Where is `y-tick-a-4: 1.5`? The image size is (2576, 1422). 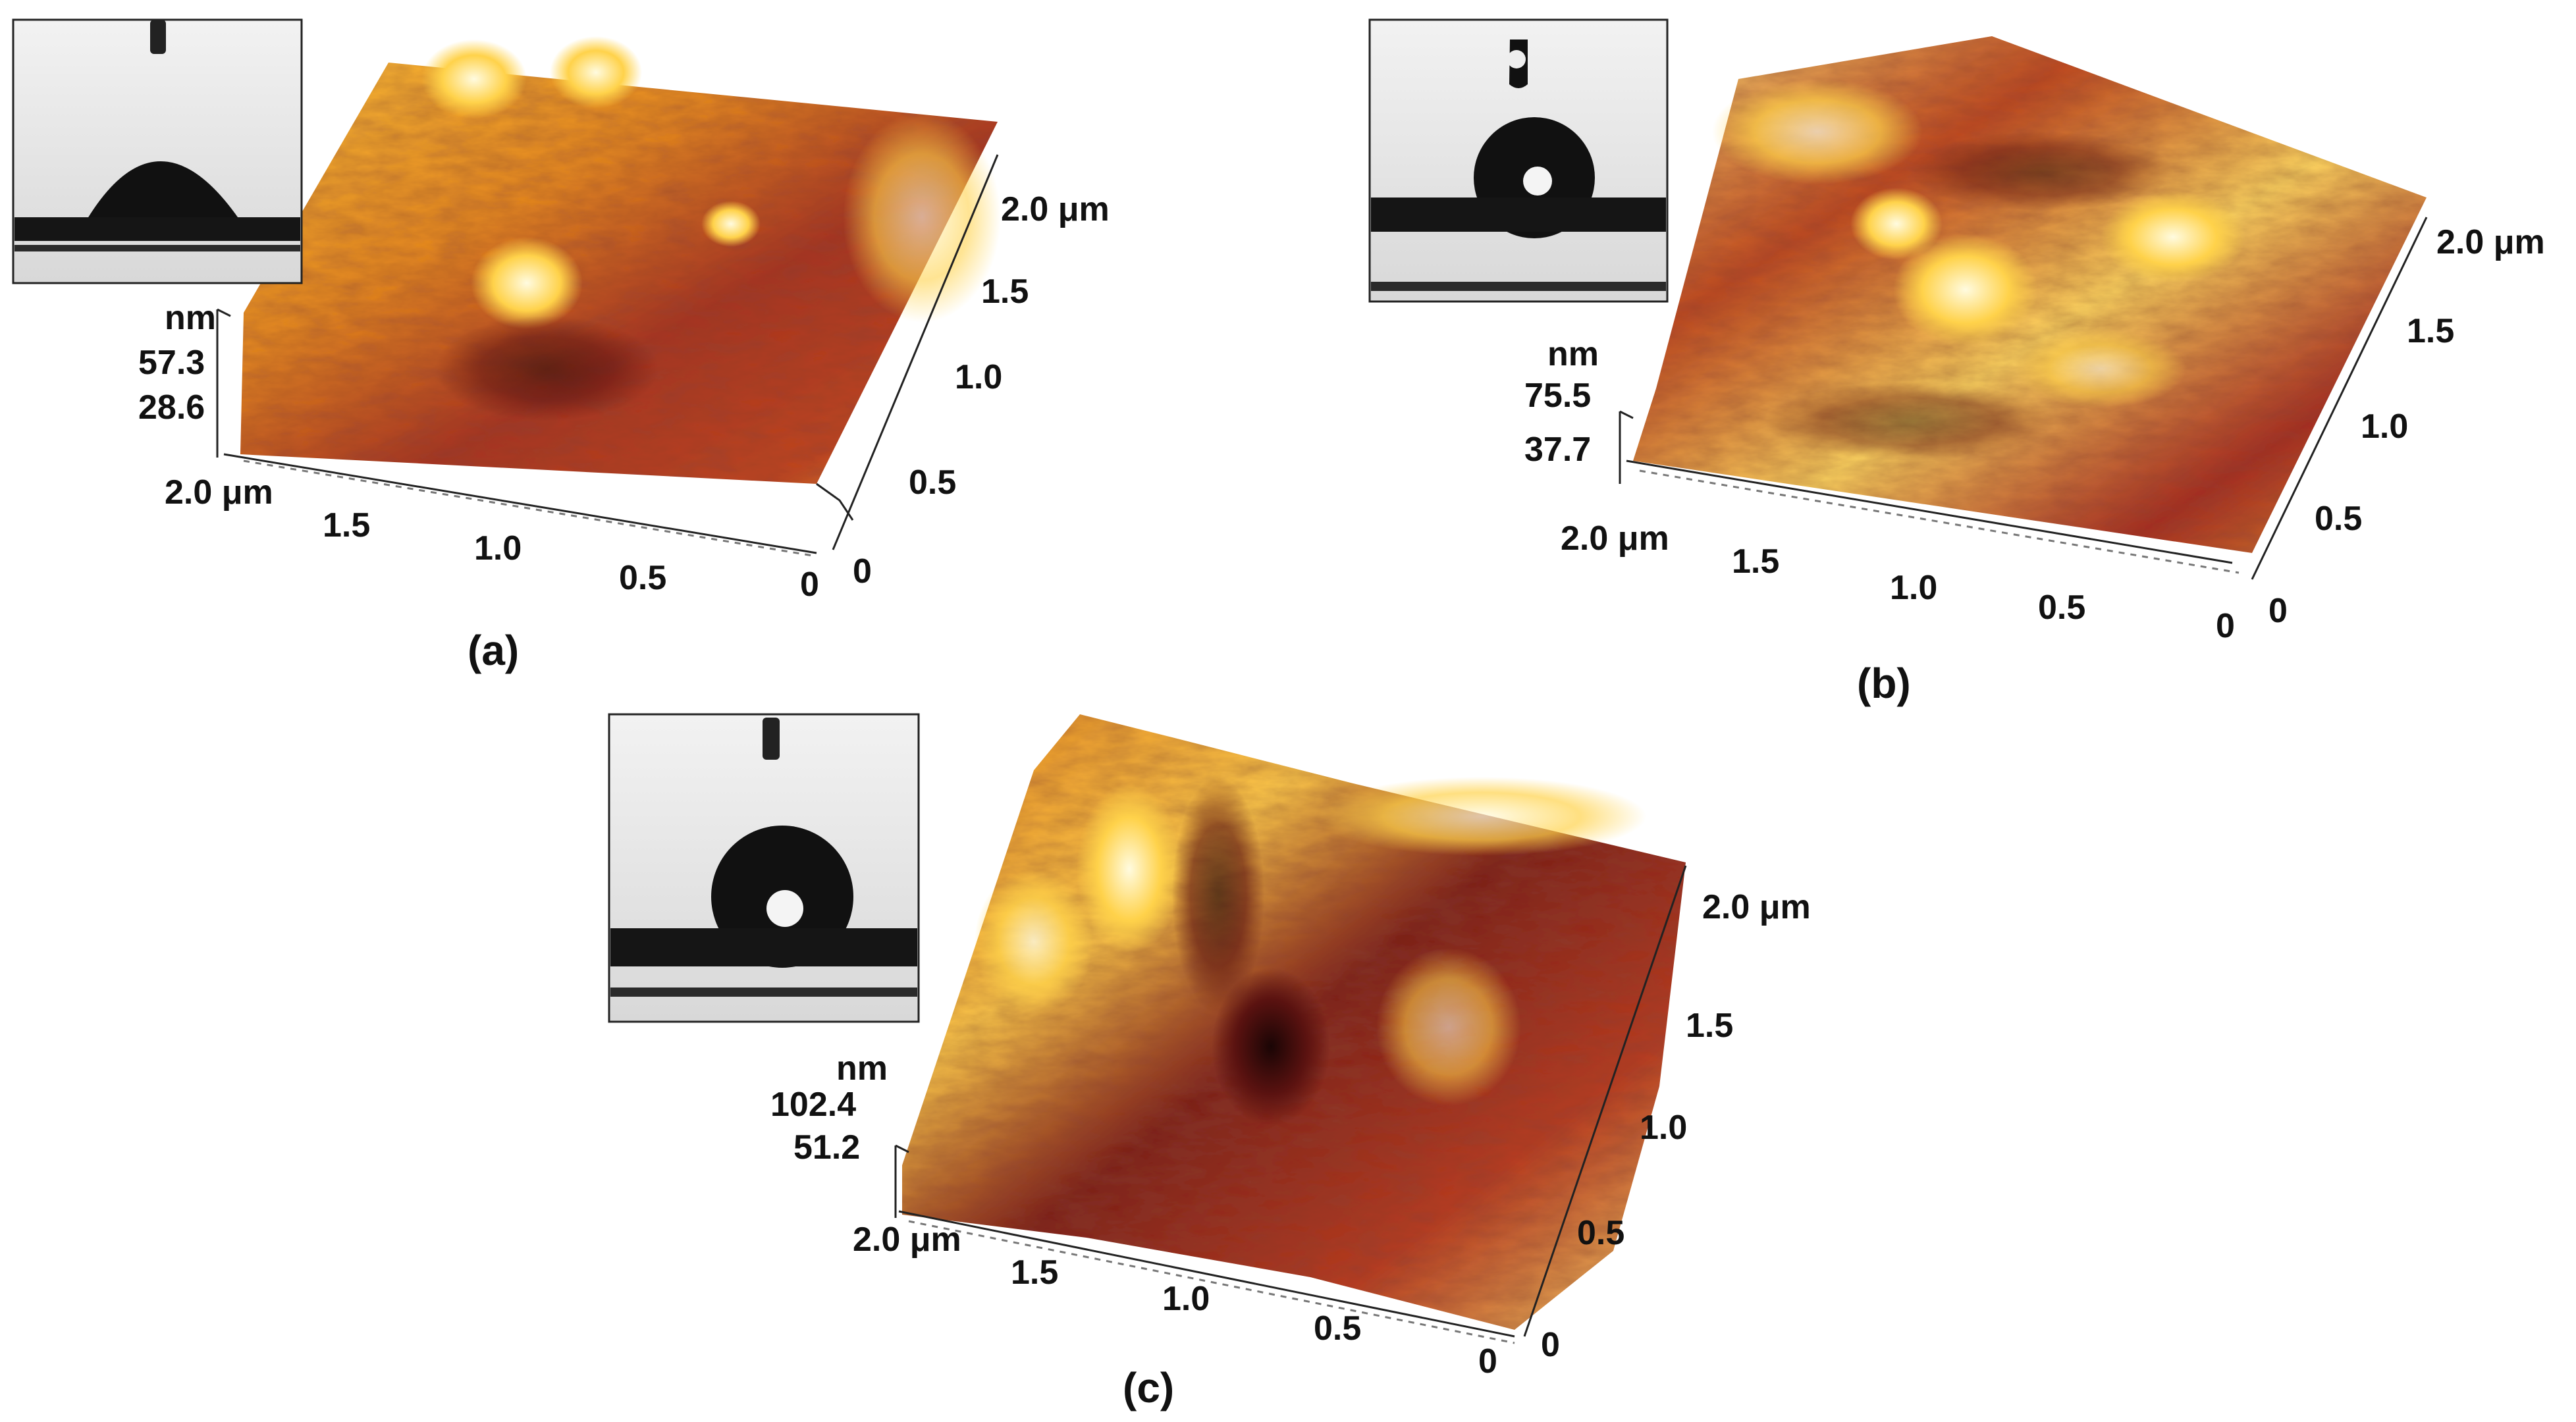 y-tick-a-4: 1.5 is located at coordinates (1005, 292).